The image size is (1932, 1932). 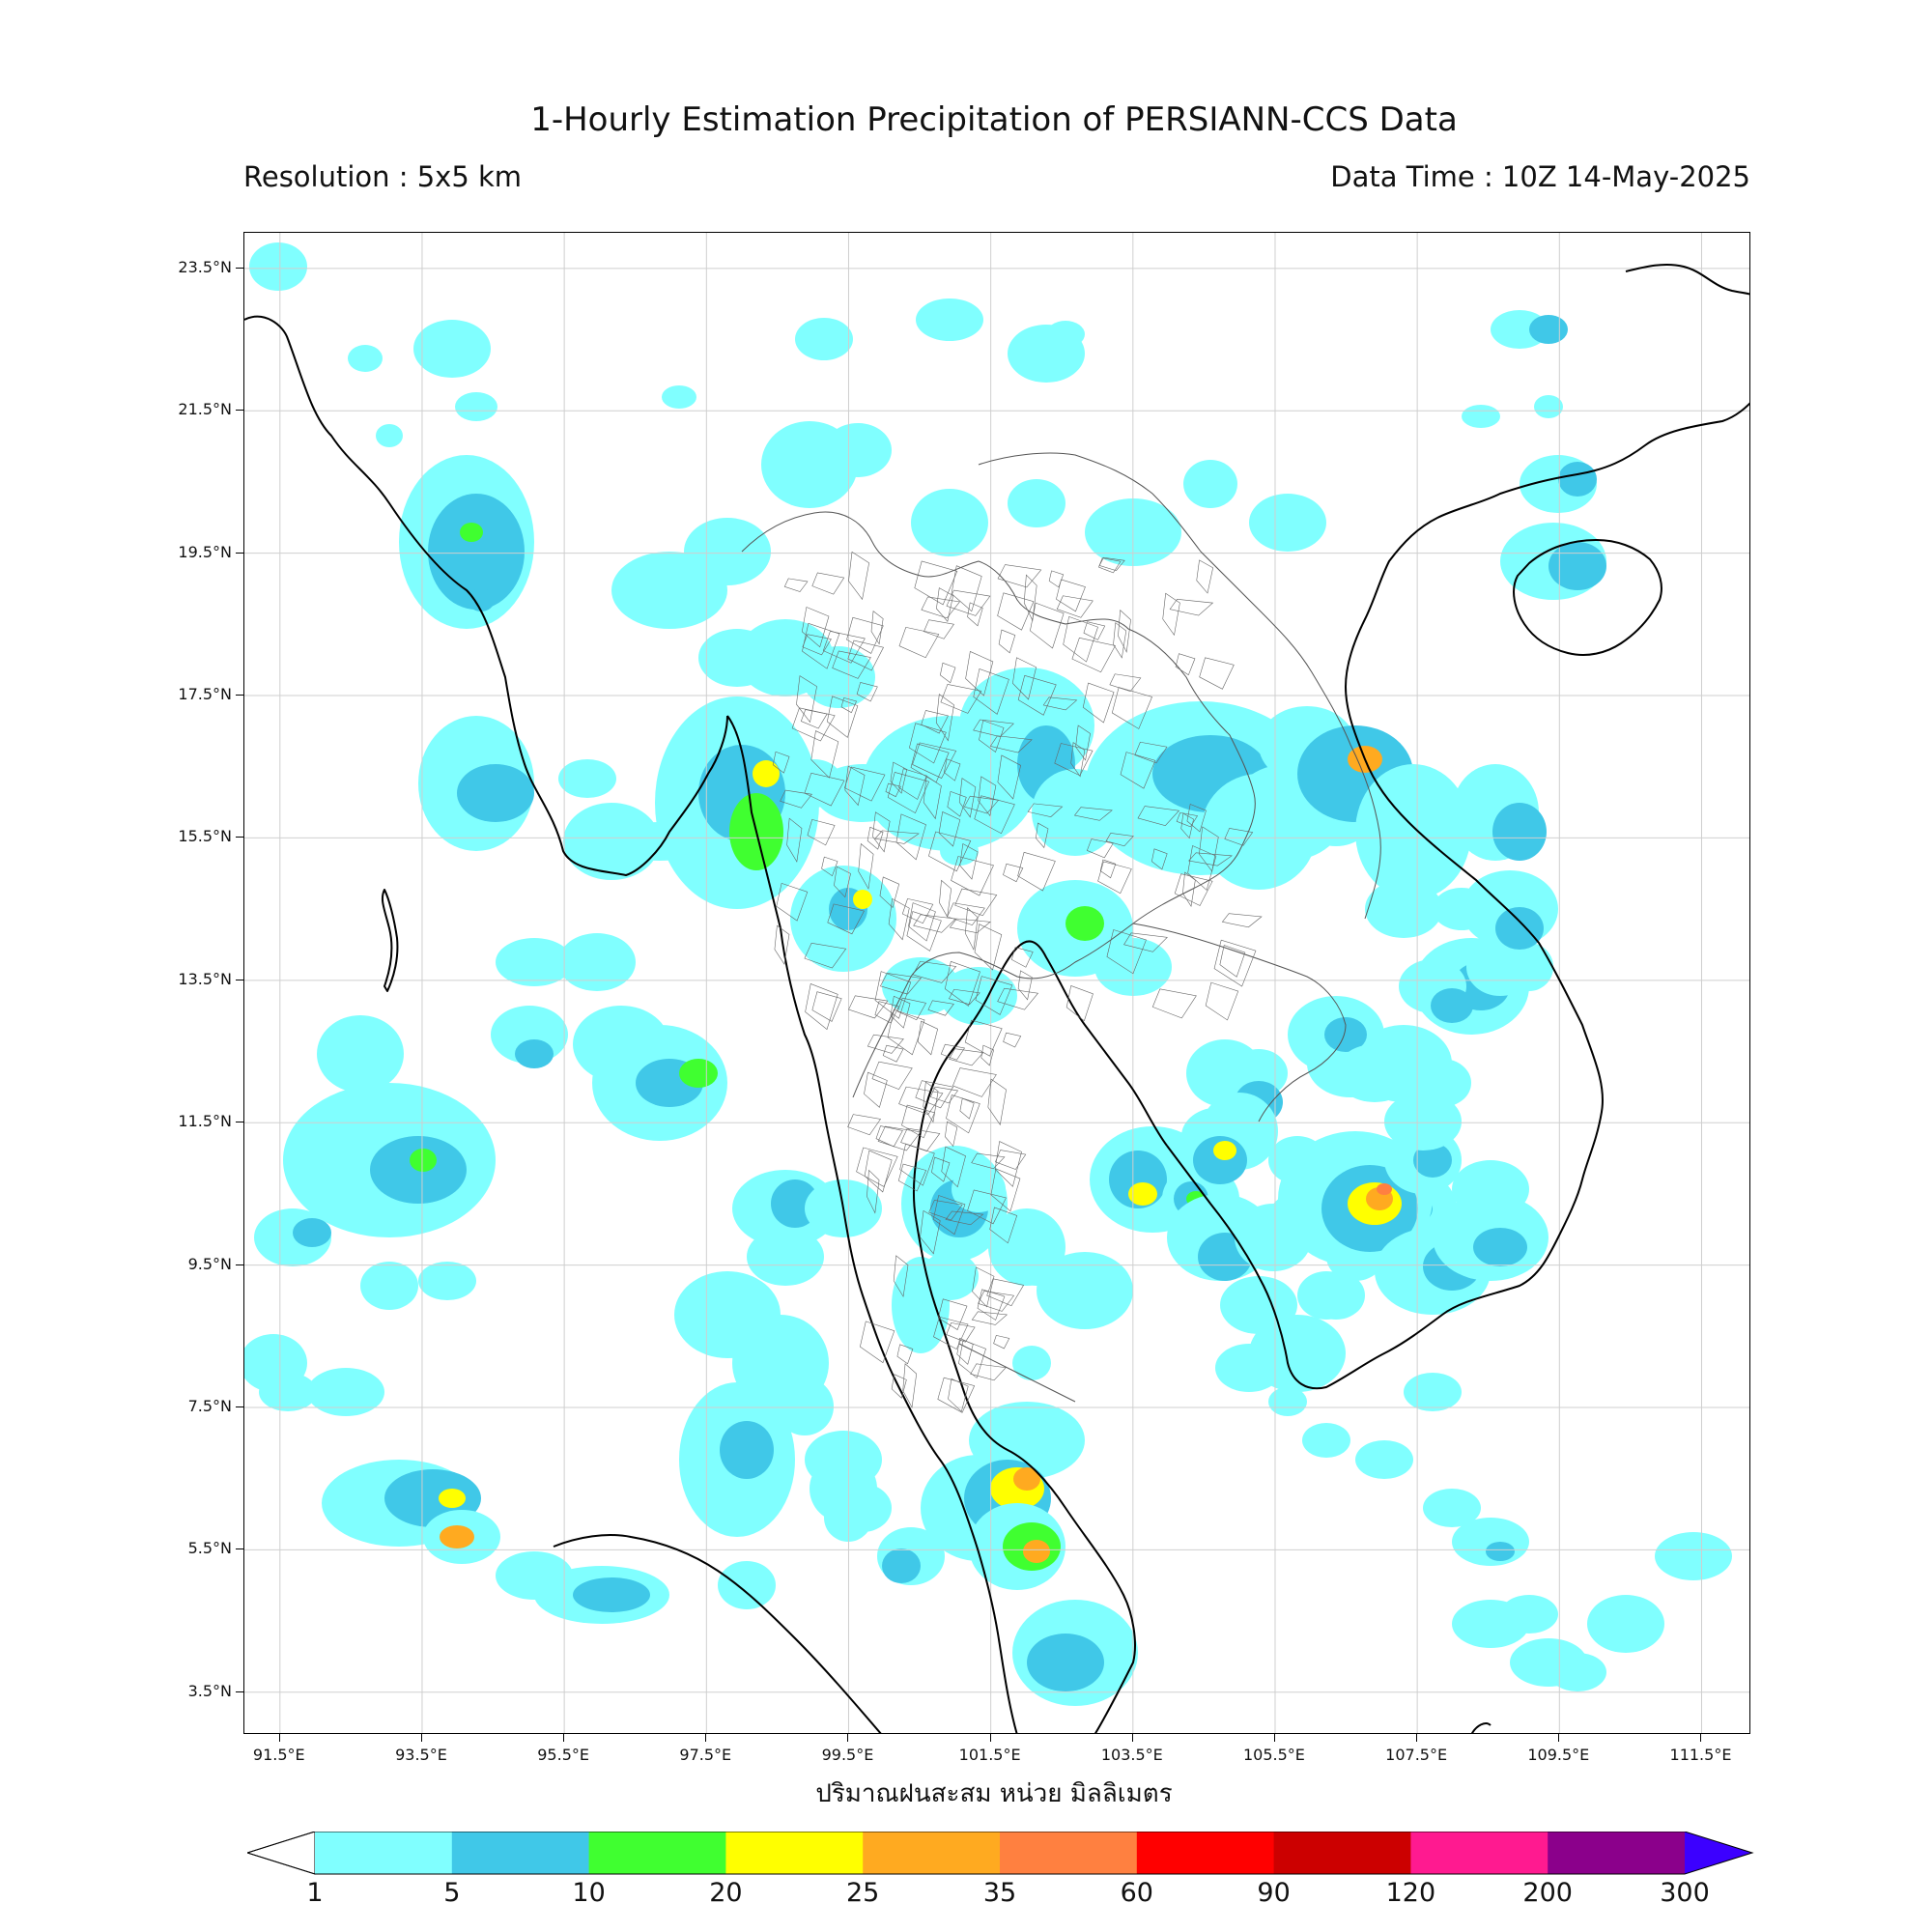 I want to click on data-time-label: Data Time : 10Z 14-May-2025, so click(x=1540, y=176).